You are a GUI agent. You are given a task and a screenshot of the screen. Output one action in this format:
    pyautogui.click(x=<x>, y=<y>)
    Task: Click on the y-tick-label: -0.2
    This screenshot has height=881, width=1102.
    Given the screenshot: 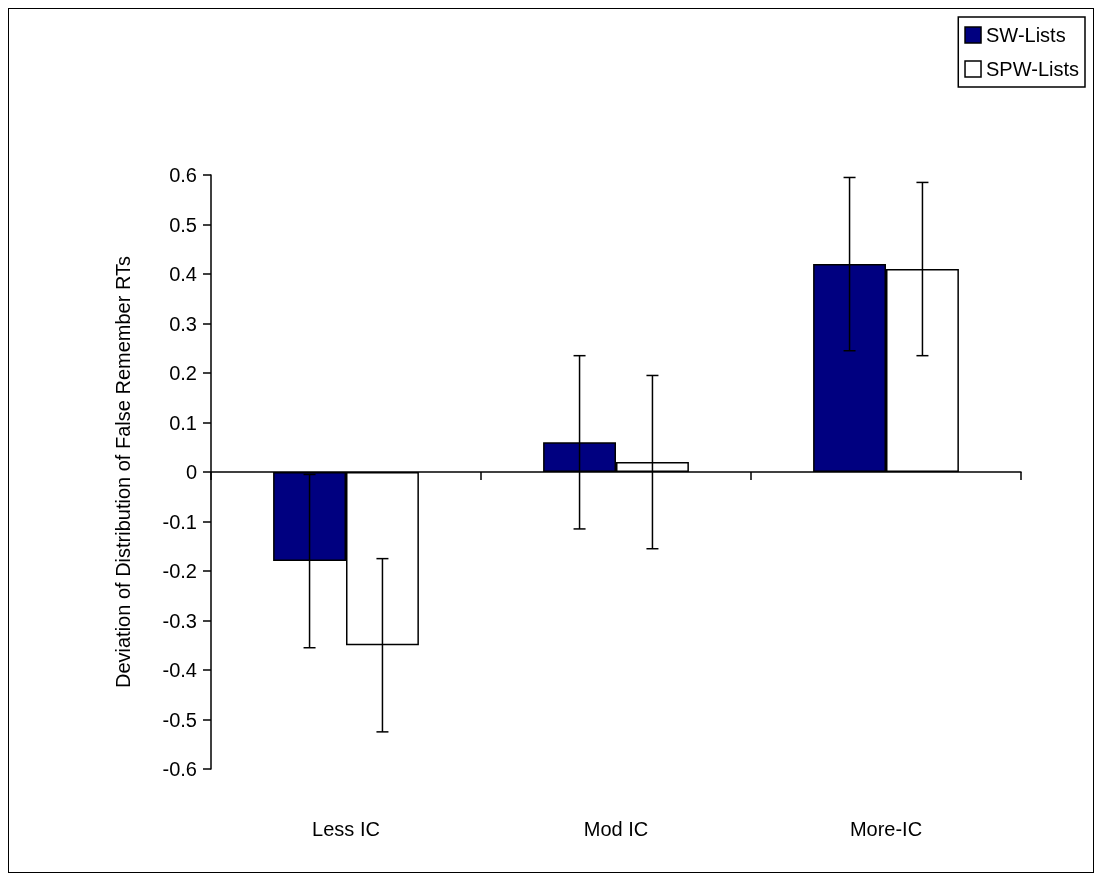 What is the action you would take?
    pyautogui.click(x=179, y=571)
    